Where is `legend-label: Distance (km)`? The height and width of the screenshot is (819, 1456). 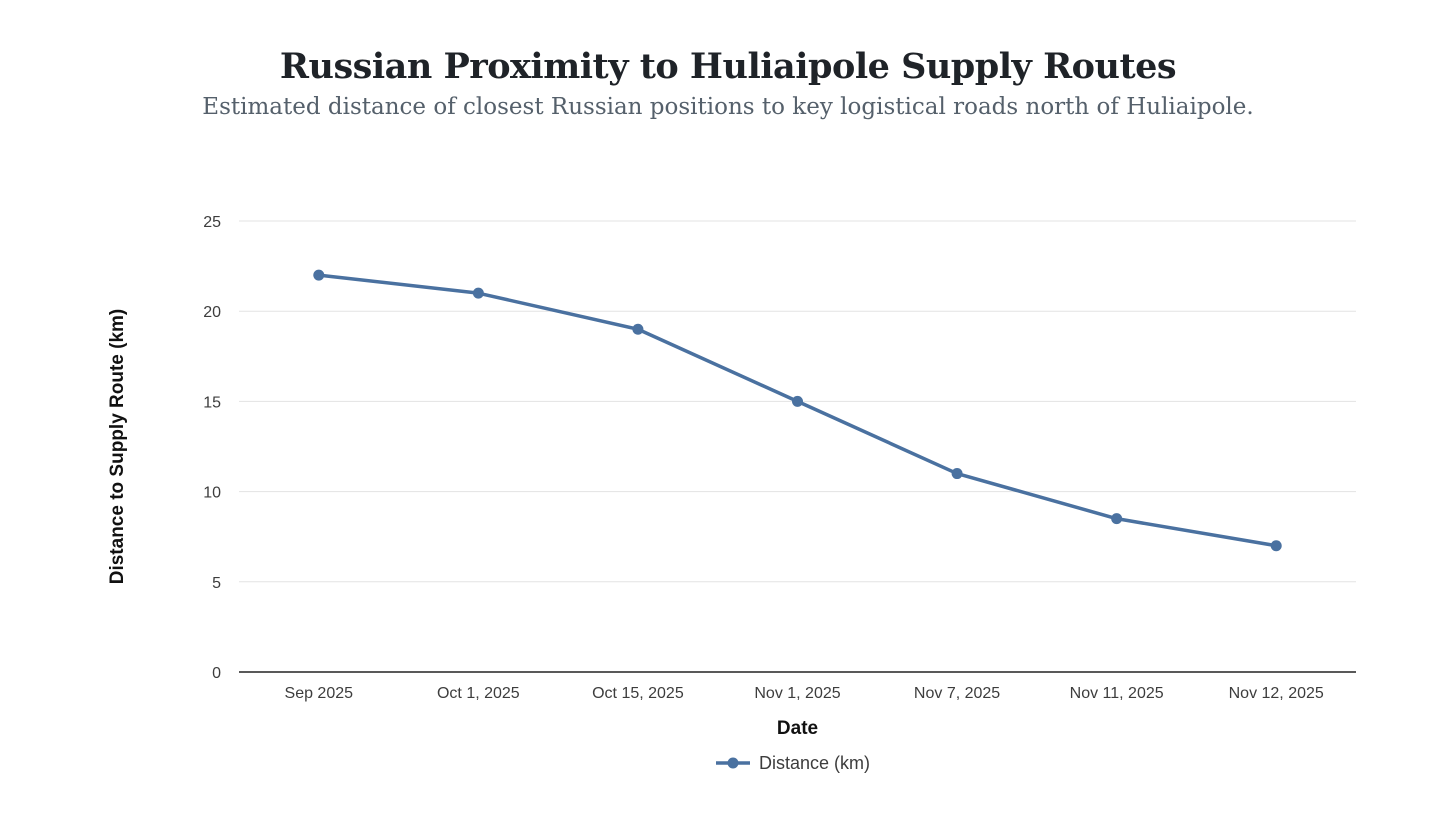
legend-label: Distance (km) is located at coordinates (814, 763).